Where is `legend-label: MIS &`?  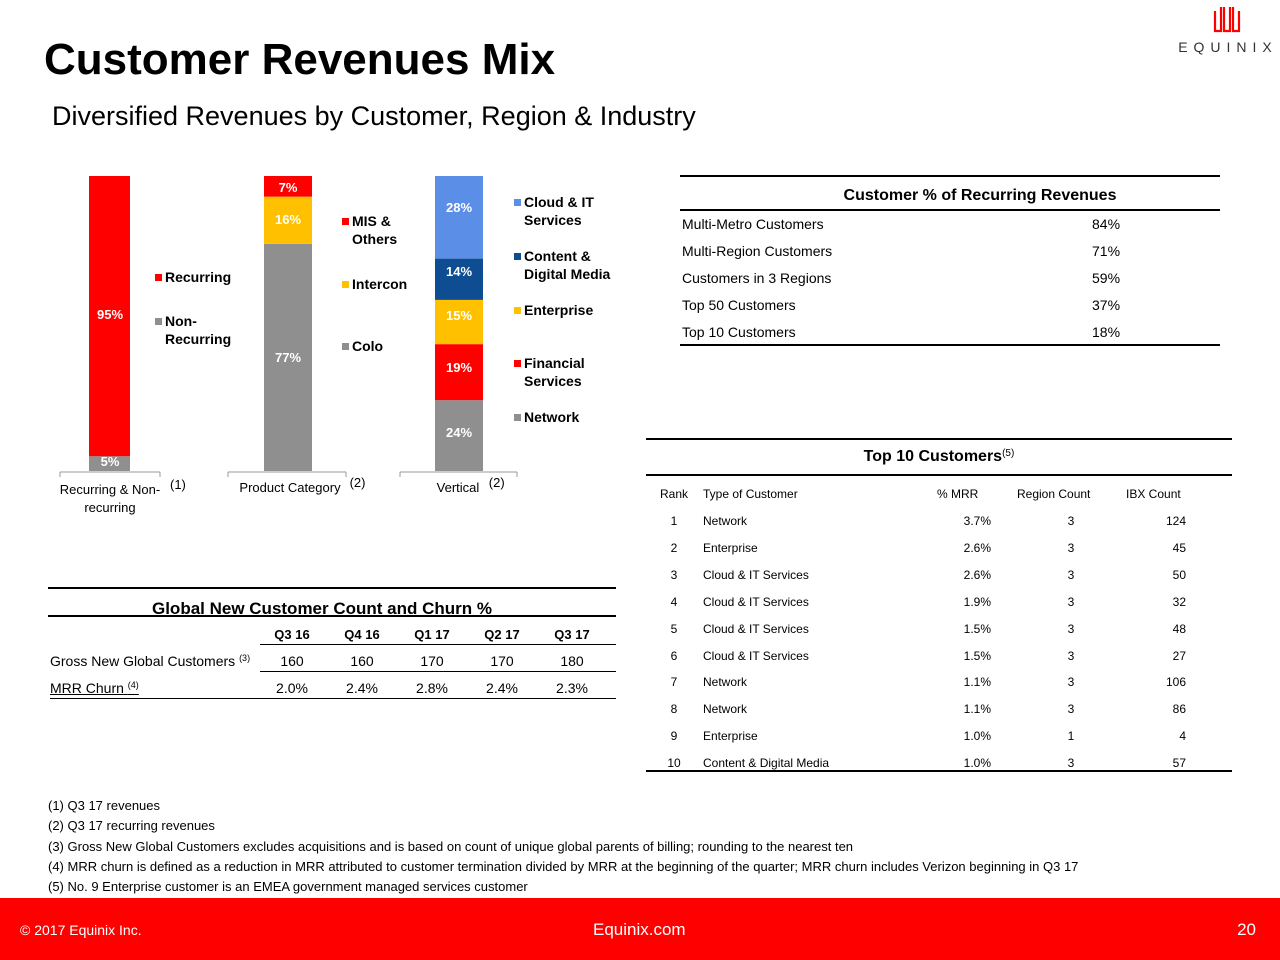
legend-label: MIS & is located at coordinates (371, 221).